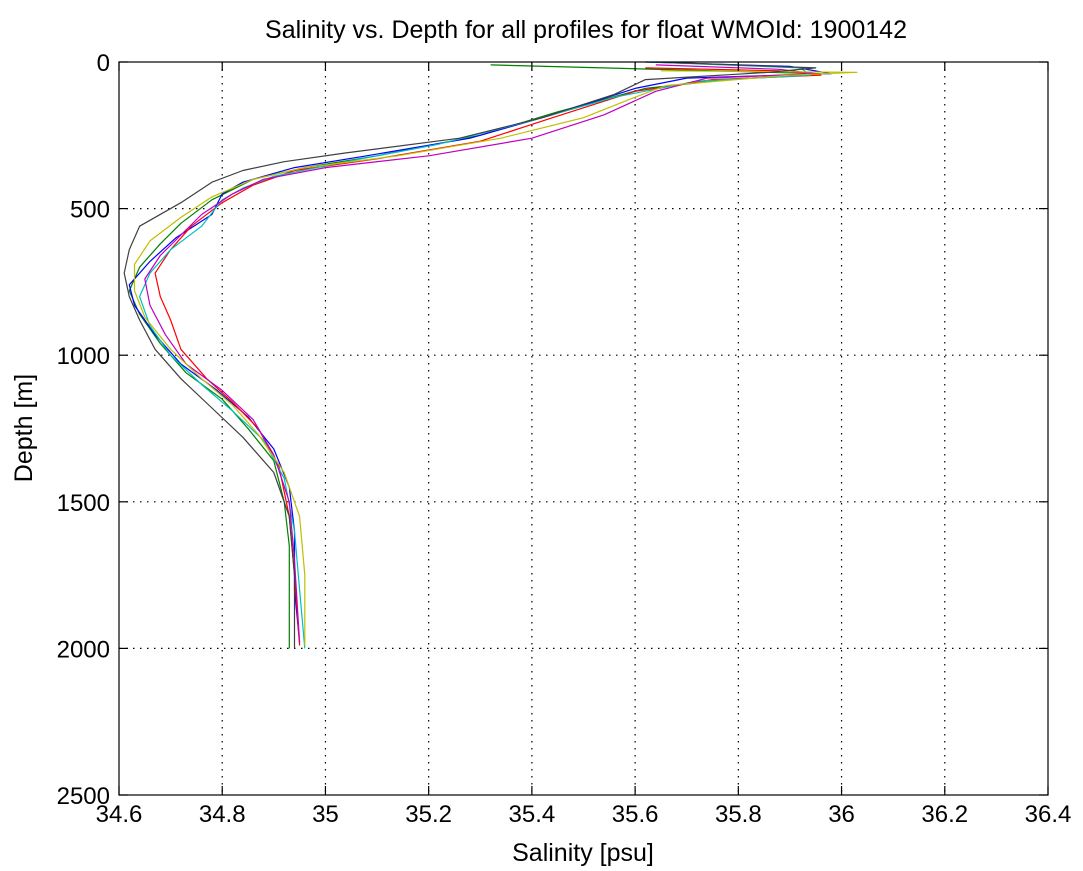 The image size is (1083, 871). Describe the element at coordinates (532, 814) in the screenshot. I see `x-tick-label: 35.4` at that location.